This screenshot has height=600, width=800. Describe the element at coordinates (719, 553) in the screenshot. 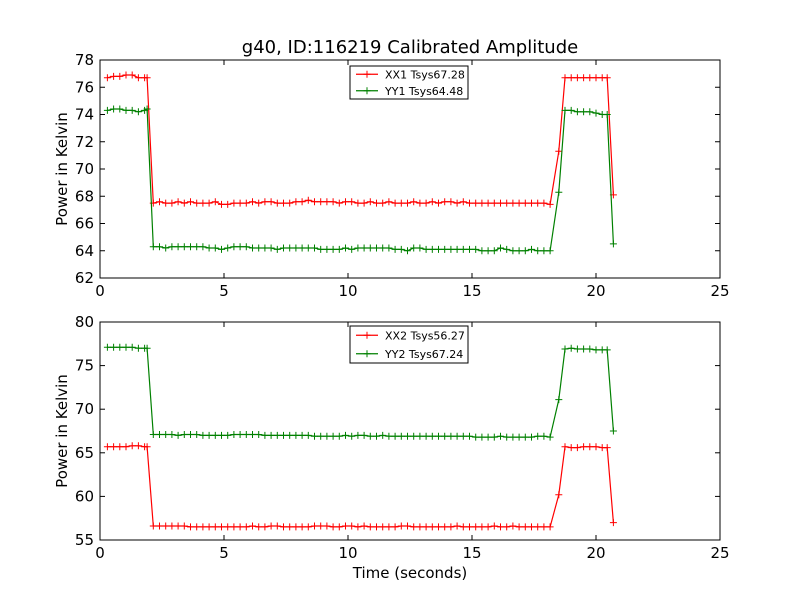

I see `x-tick-label: 25` at that location.